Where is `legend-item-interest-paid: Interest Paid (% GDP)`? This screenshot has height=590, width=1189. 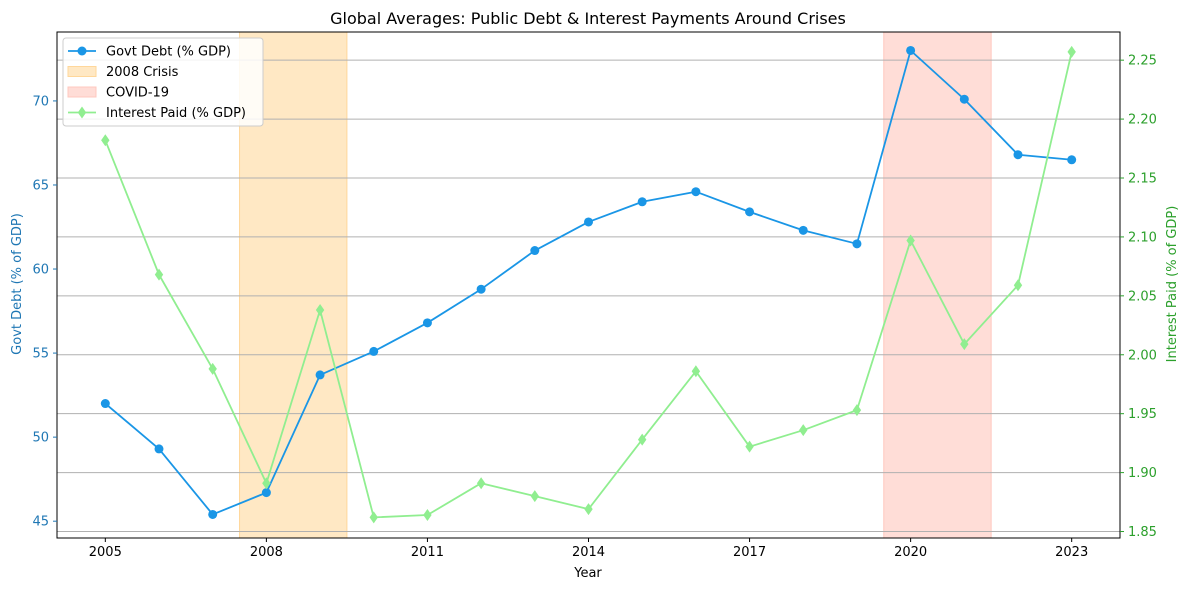
legend-item-interest-paid: Interest Paid (% GDP) is located at coordinates (157, 113).